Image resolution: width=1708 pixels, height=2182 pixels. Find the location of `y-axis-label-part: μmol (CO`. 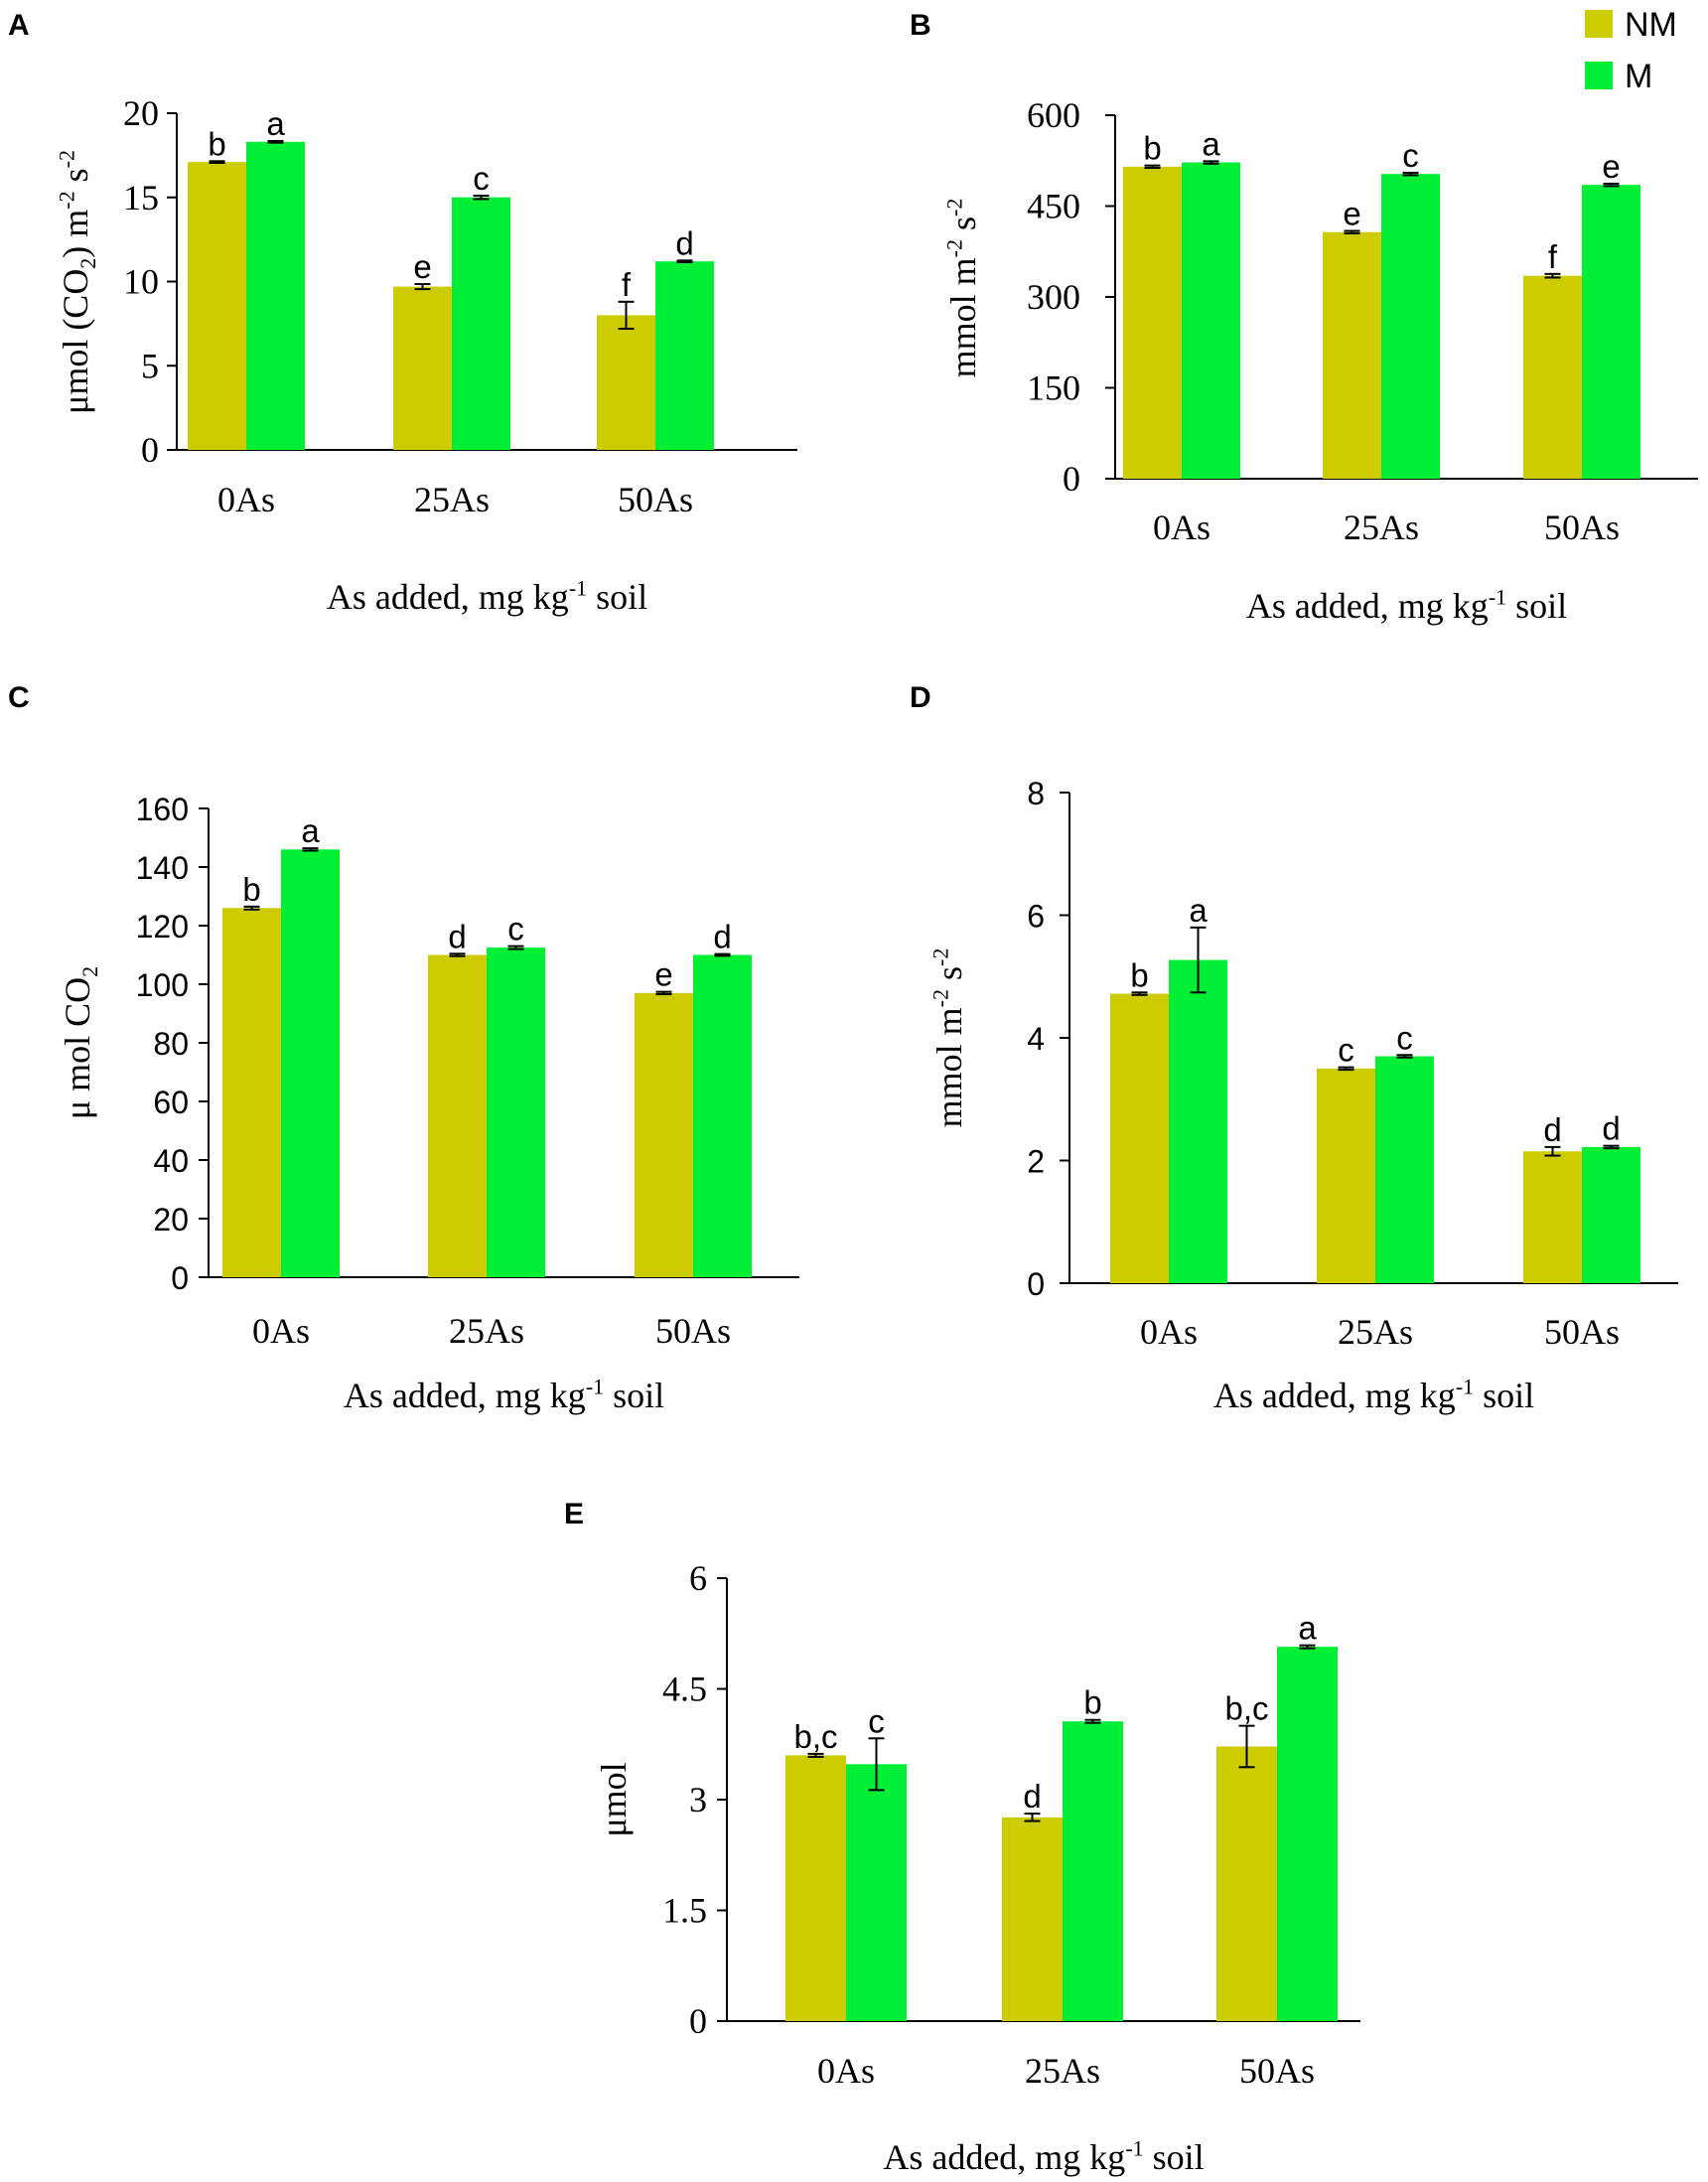

y-axis-label-part: μmol (CO is located at coordinates (75, 341).